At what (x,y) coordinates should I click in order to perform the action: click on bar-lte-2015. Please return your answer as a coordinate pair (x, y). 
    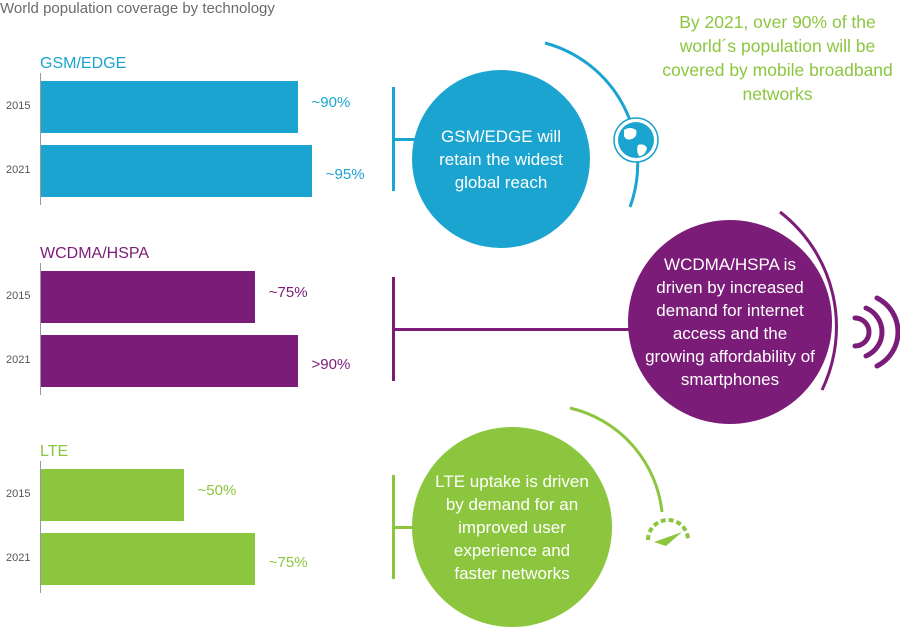
    Looking at the image, I should click on (112, 495).